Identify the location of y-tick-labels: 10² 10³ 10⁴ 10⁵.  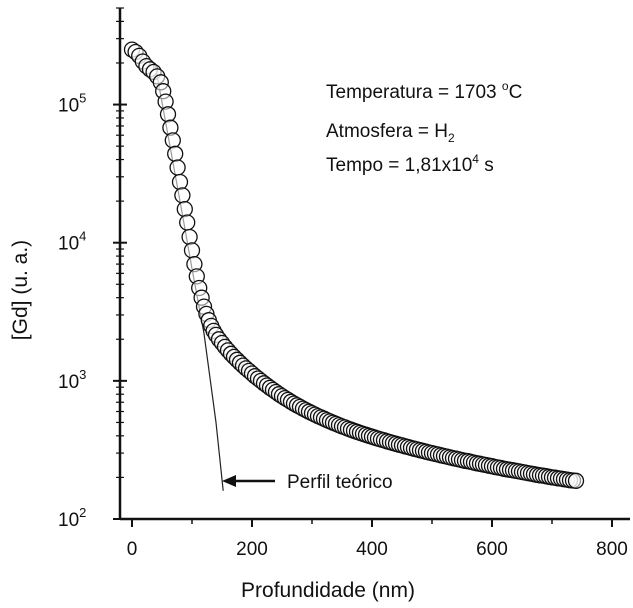
(72, 311).